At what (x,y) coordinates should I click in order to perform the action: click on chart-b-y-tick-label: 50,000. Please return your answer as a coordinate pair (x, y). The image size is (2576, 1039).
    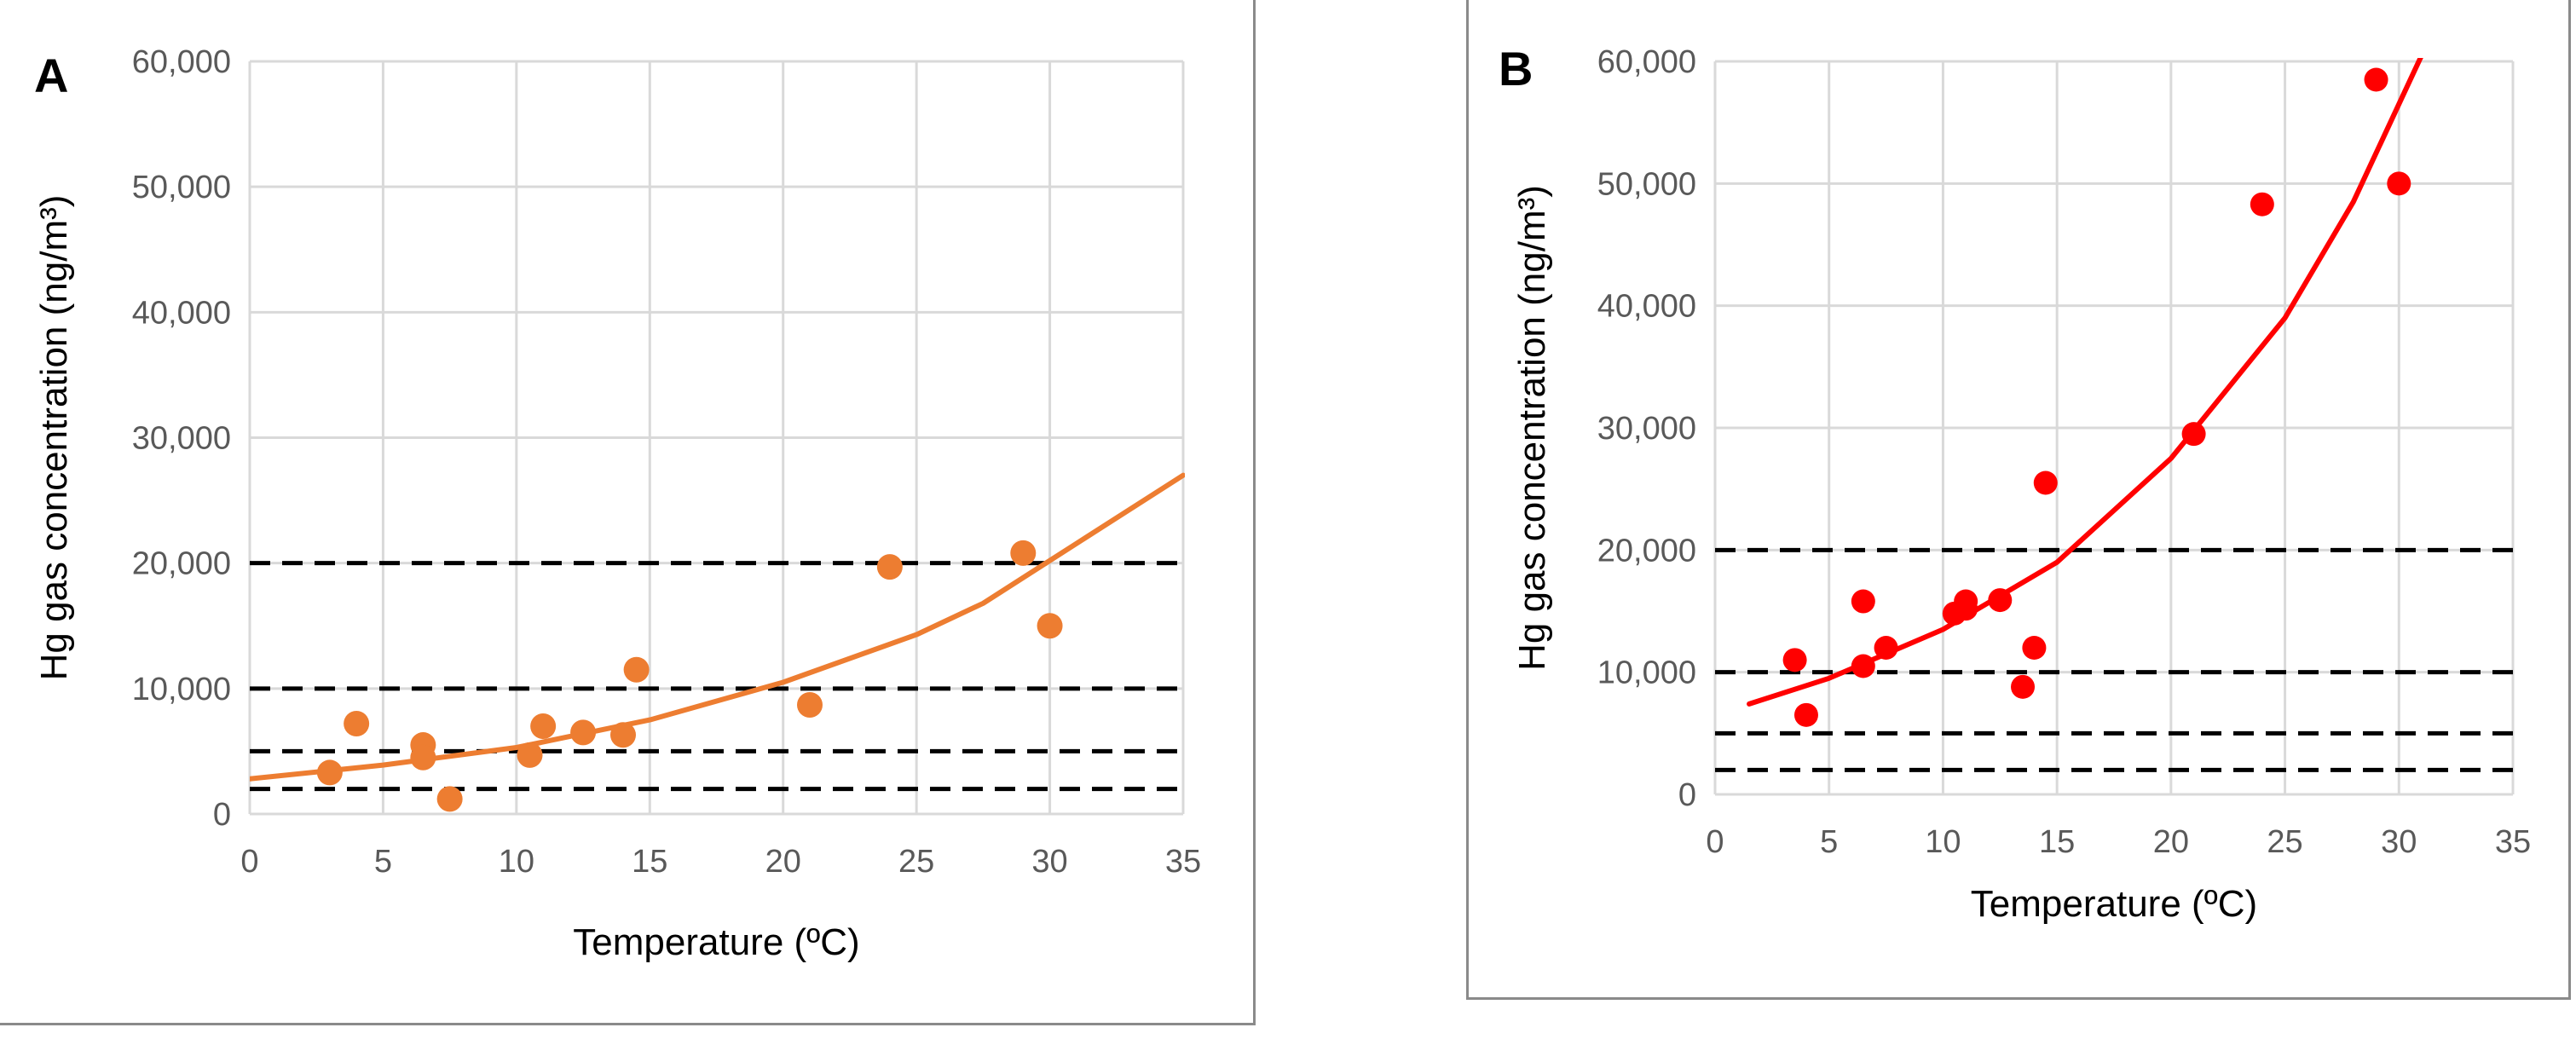
    Looking at the image, I should click on (1646, 184).